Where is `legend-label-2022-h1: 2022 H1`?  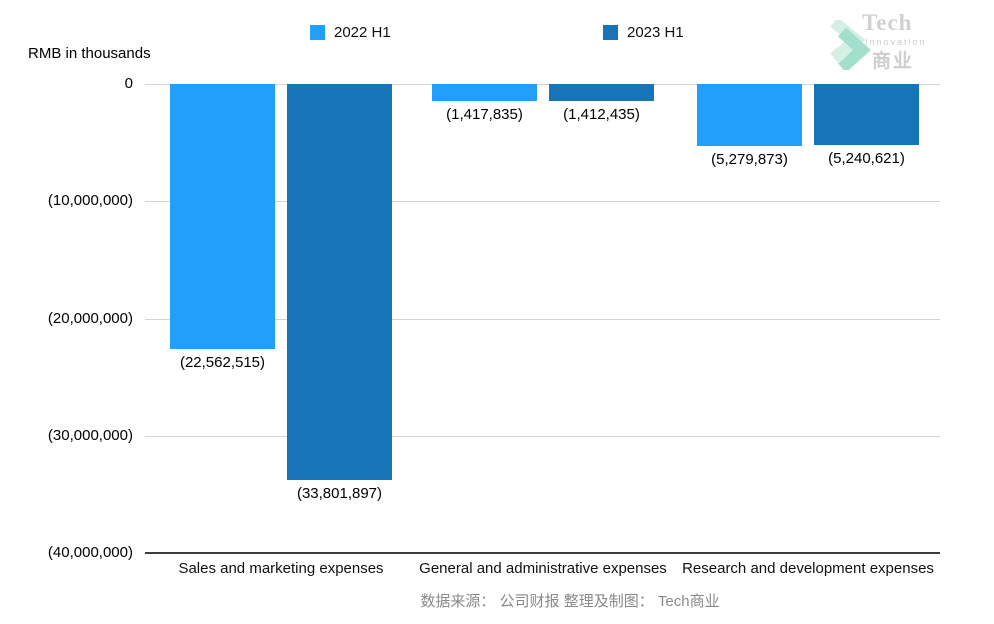
legend-label-2022-h1: 2022 H1 is located at coordinates (362, 32).